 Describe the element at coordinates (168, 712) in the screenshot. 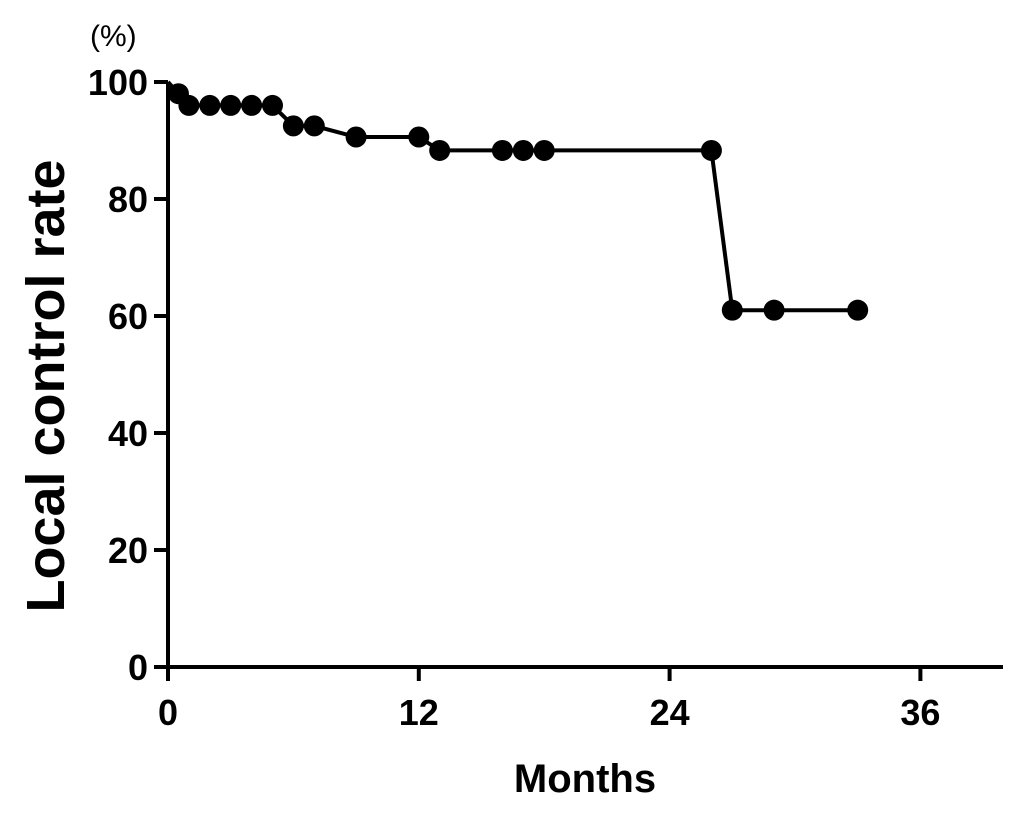

I see `x-tick-label: 0` at that location.